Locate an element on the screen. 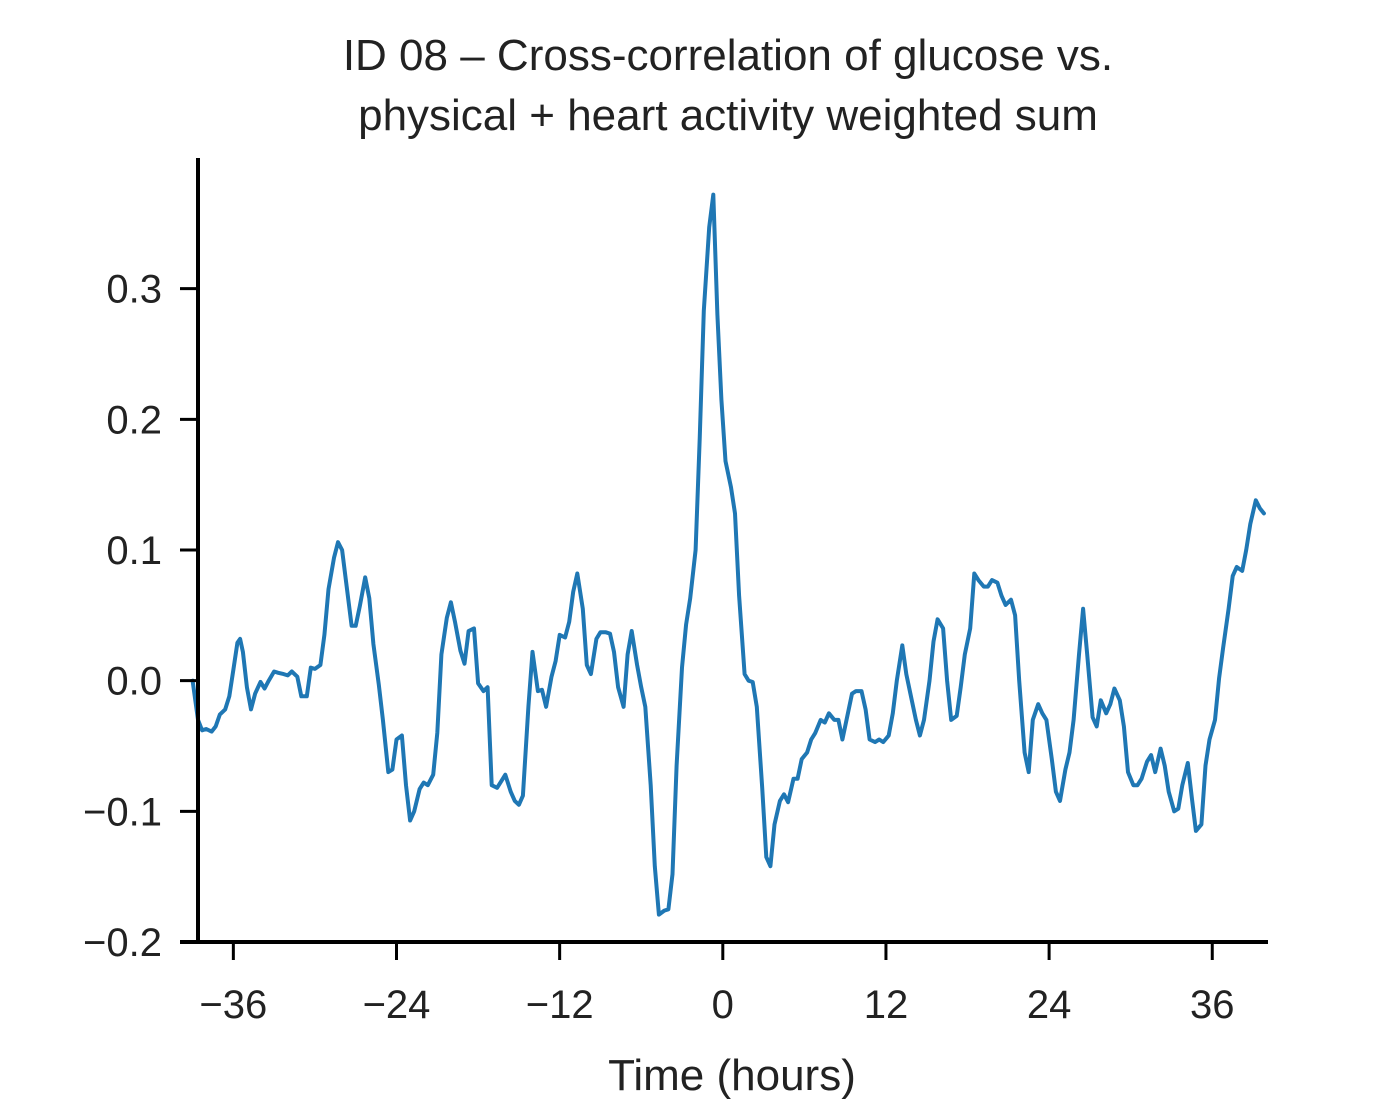 This screenshot has height=1104, width=1383. y-tick-label: 0.0 is located at coordinates (134, 682).